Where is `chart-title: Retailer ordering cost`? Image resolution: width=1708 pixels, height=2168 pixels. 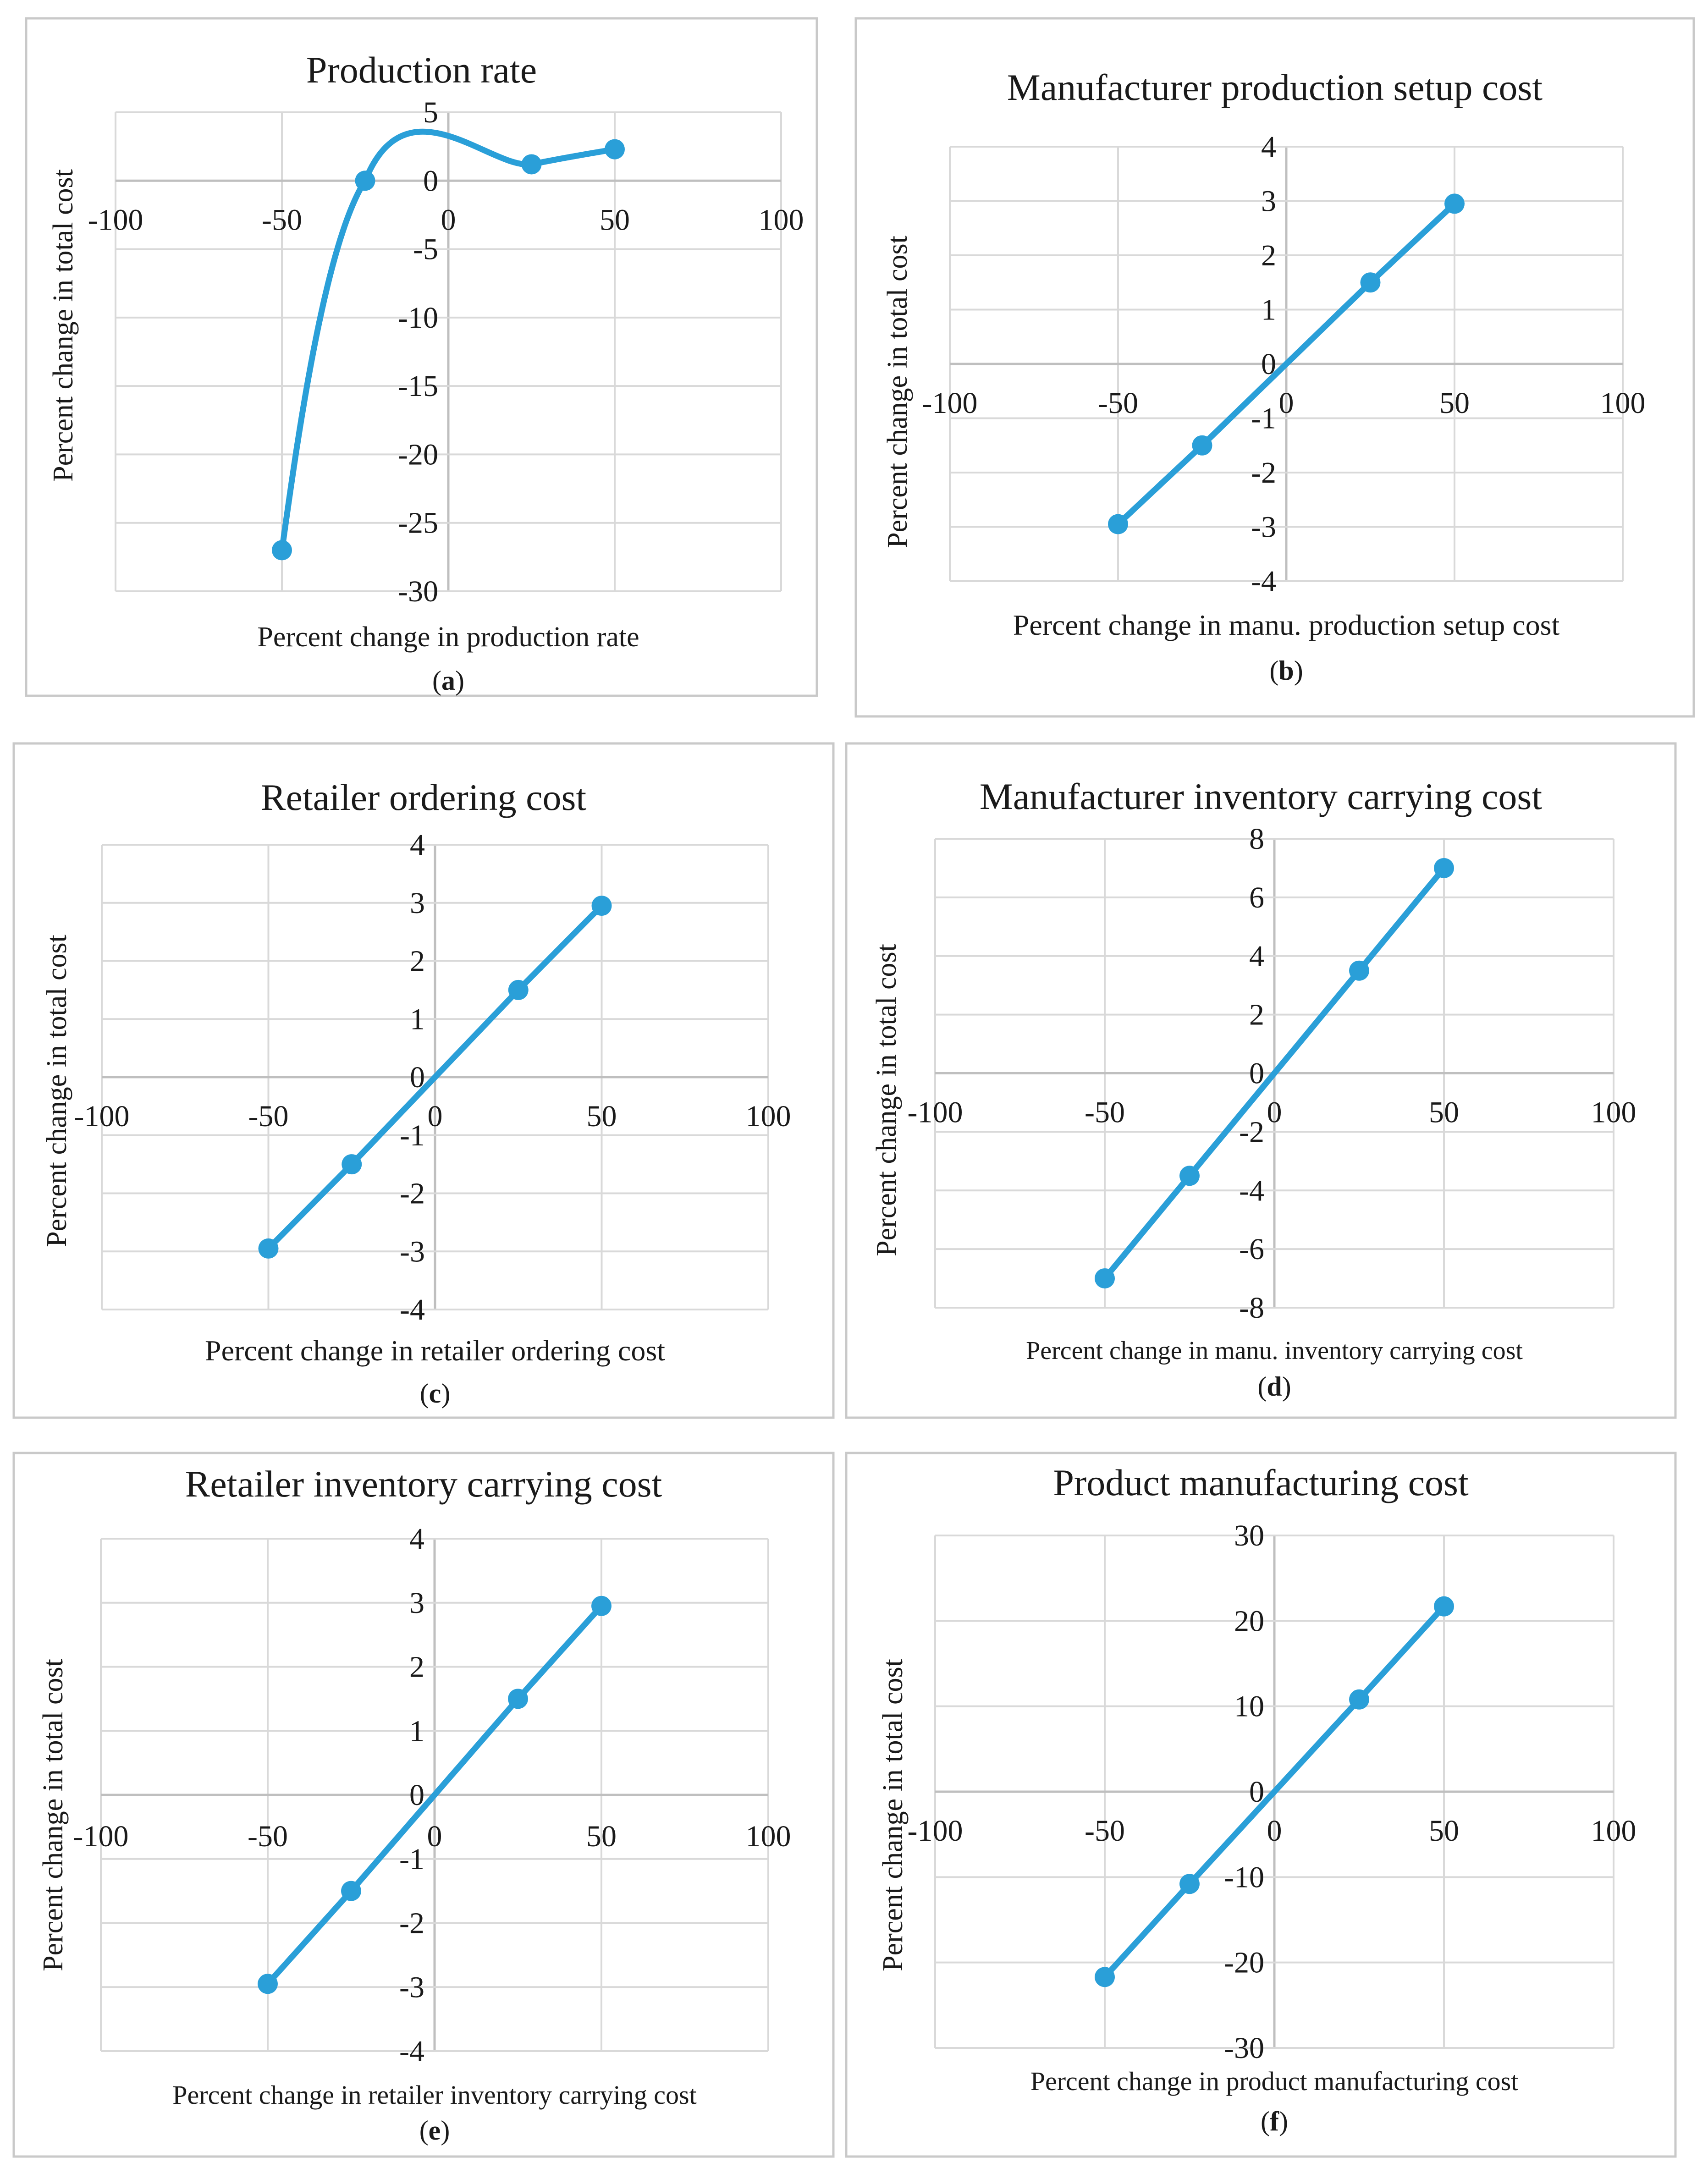 chart-title: Retailer ordering cost is located at coordinates (424, 797).